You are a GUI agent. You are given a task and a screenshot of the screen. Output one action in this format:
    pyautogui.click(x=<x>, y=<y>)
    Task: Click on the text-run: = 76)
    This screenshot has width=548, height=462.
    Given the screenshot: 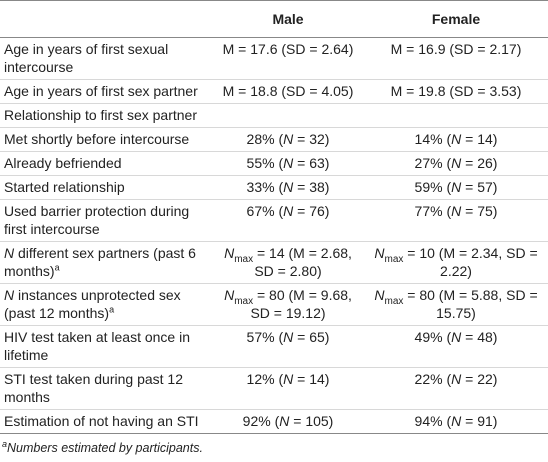 What is the action you would take?
    pyautogui.click(x=311, y=211)
    